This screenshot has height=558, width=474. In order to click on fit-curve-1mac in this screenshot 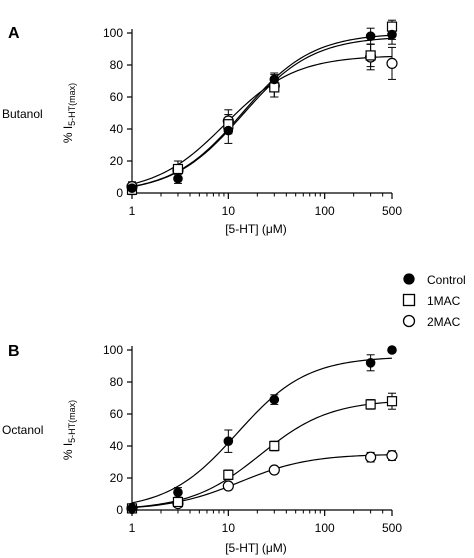, I will do `click(262, 454)`.